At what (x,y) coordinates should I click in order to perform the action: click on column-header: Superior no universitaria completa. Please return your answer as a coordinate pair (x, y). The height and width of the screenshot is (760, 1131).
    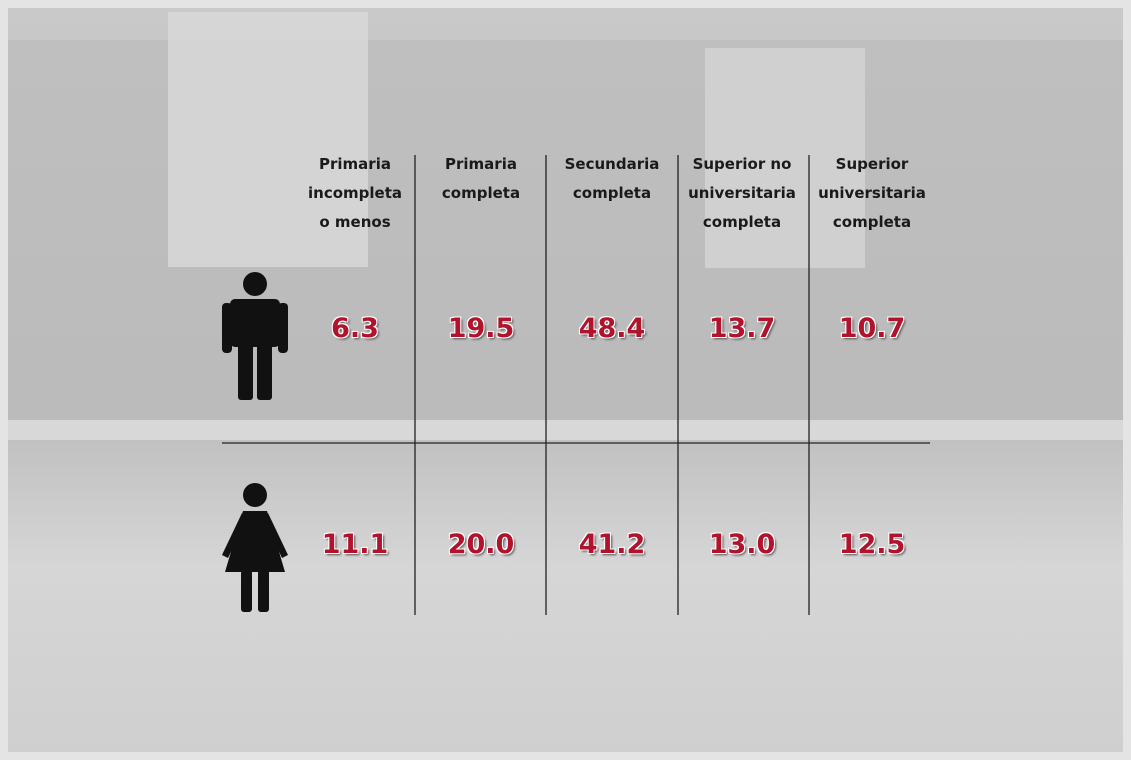
    Looking at the image, I should click on (742, 193).